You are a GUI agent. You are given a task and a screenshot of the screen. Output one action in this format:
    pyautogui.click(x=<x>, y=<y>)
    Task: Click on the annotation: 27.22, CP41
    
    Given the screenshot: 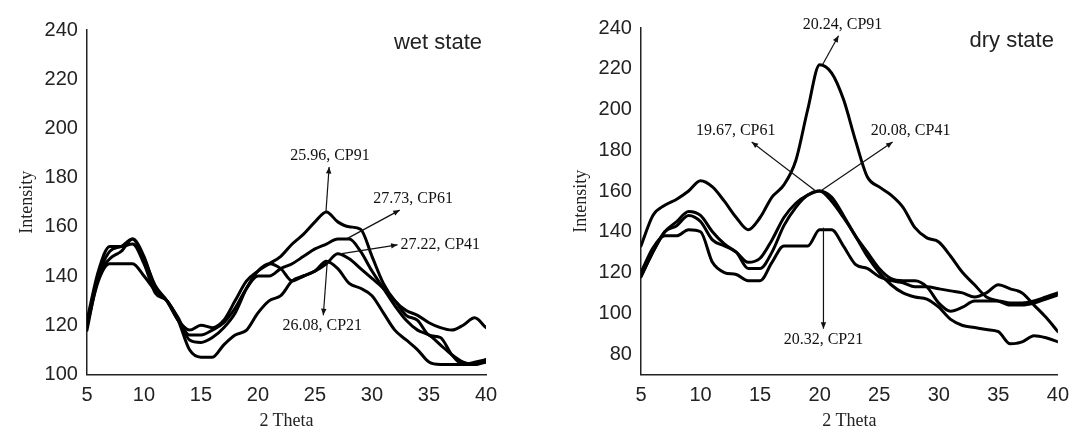 What is the action you would take?
    pyautogui.click(x=440, y=244)
    